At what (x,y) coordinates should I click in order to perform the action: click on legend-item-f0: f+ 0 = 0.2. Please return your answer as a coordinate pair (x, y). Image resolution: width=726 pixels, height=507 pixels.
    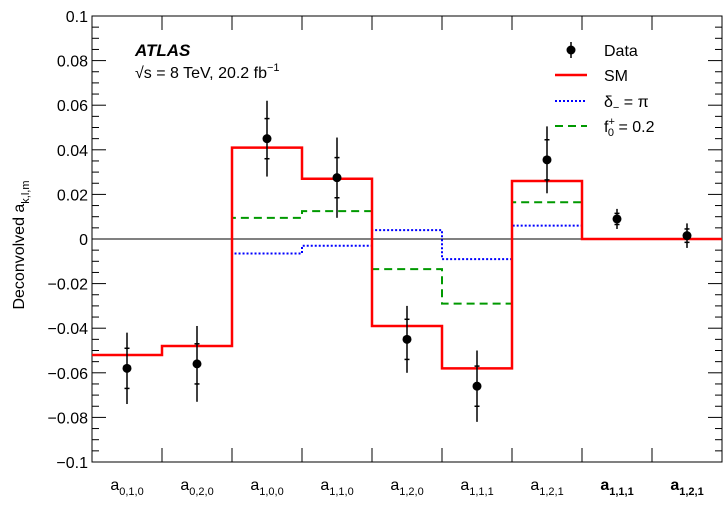
    Looking at the image, I should click on (605, 127).